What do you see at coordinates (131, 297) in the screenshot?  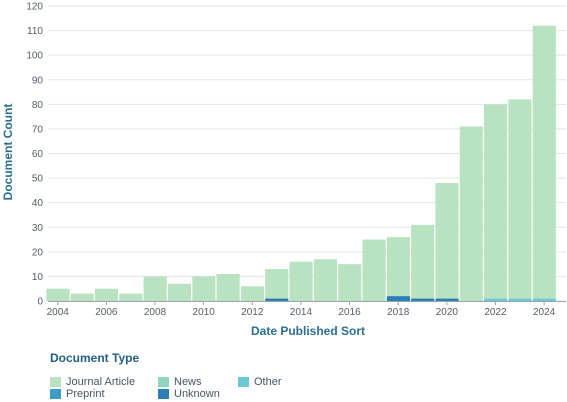 I see `bar-journal-article-2007` at bounding box center [131, 297].